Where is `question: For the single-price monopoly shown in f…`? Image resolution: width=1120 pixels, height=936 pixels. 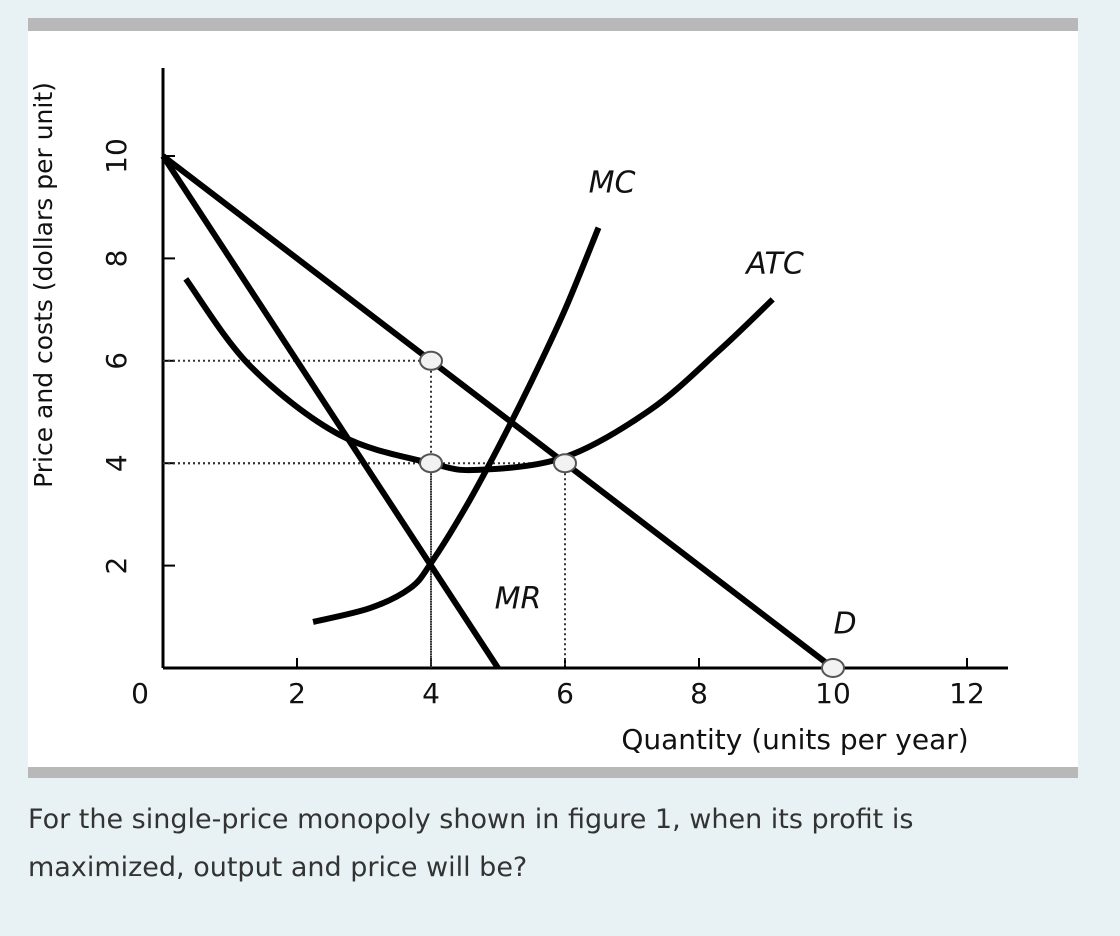
question: For the single-price monopoly shown in f… is located at coordinates (471, 843).